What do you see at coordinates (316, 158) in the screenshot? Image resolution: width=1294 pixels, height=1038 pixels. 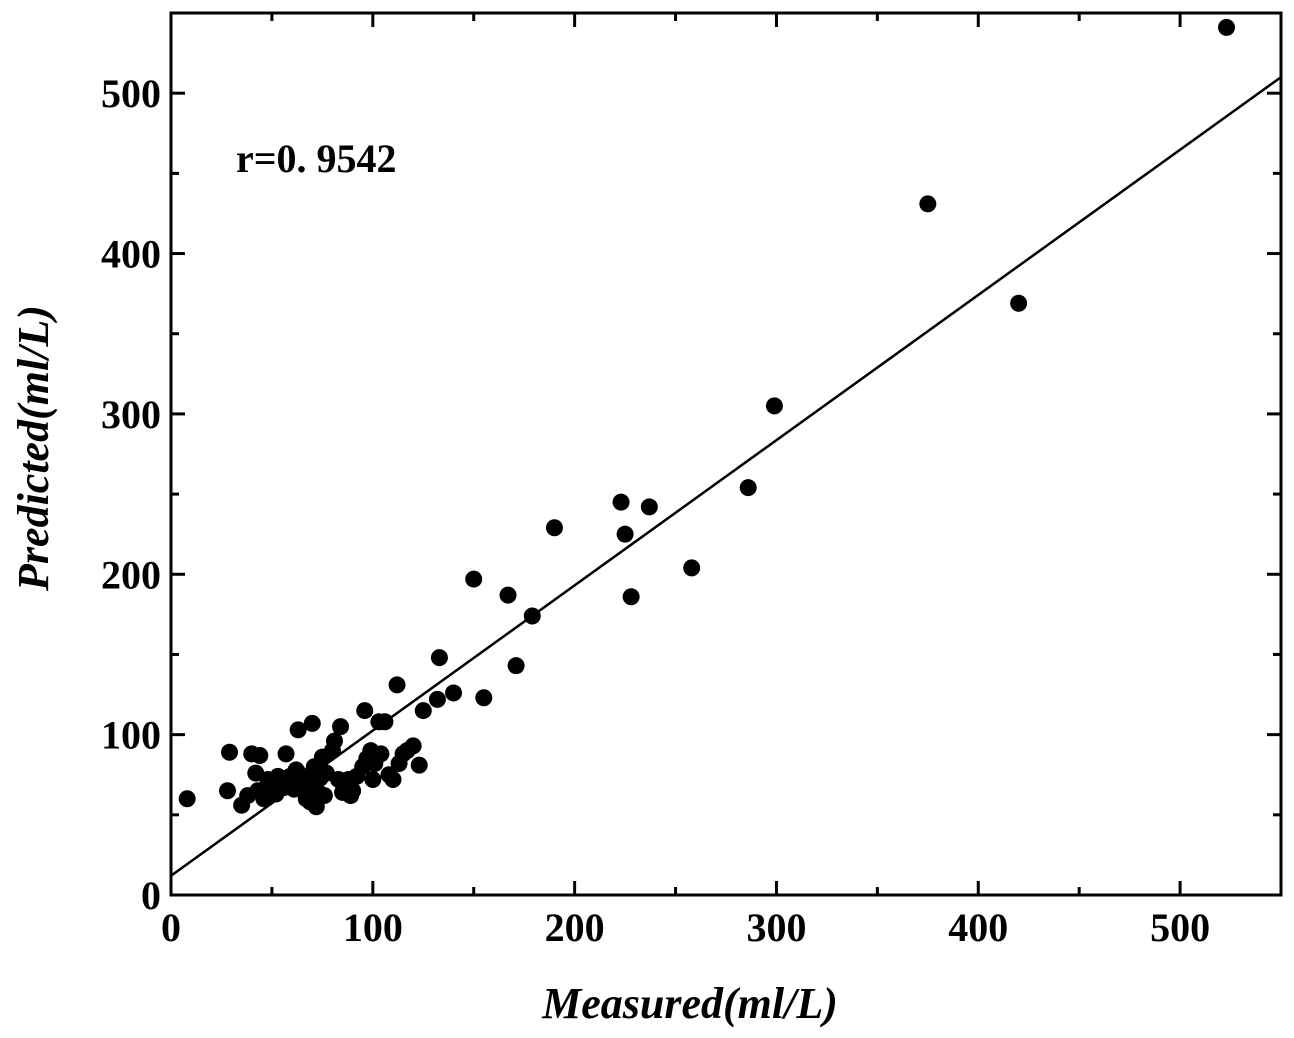 I see `correlation-annotation: r=0. 9542` at bounding box center [316, 158].